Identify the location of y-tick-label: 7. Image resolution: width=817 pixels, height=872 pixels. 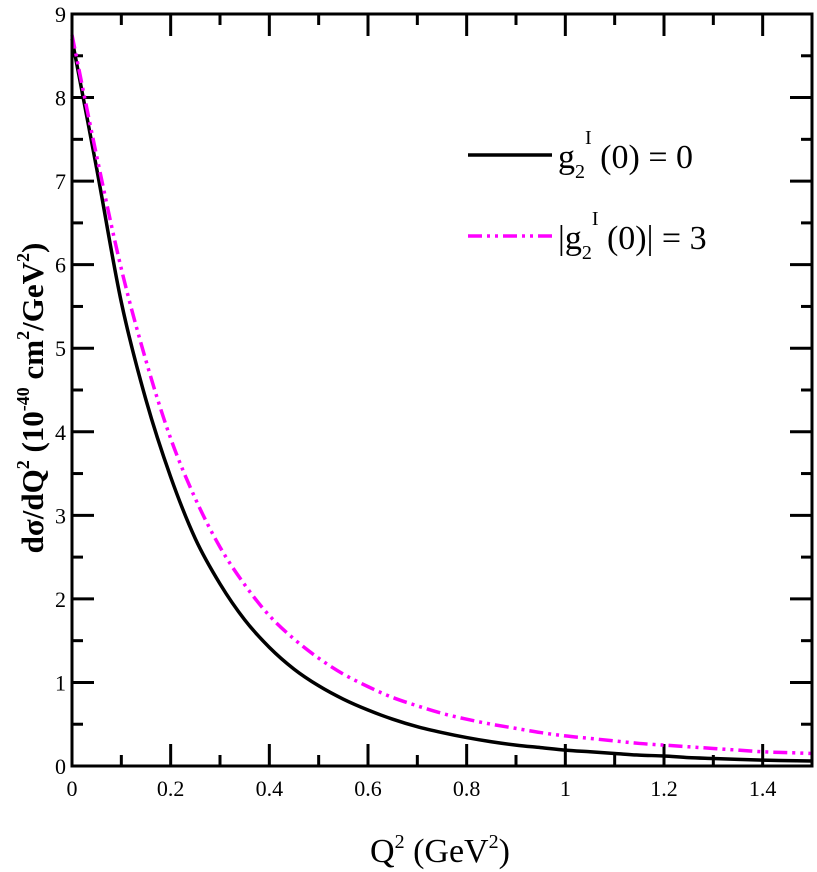
(60, 181).